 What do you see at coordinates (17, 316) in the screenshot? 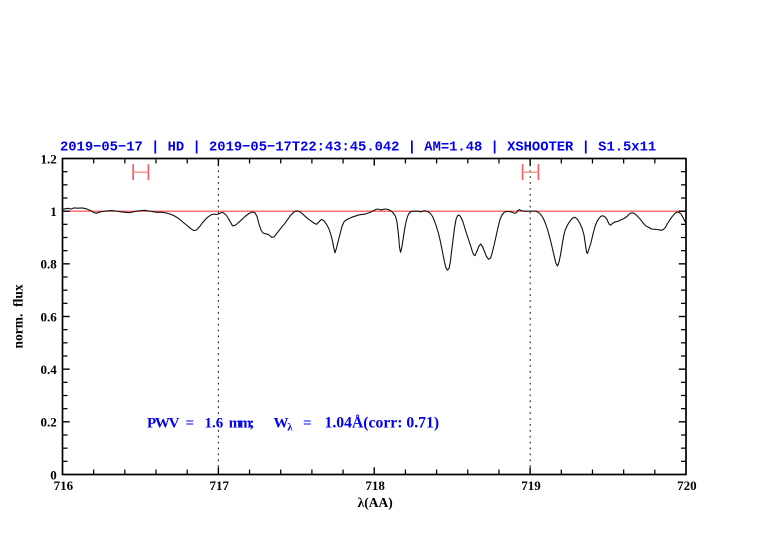
I see `svg-text: norm. flux` at bounding box center [17, 316].